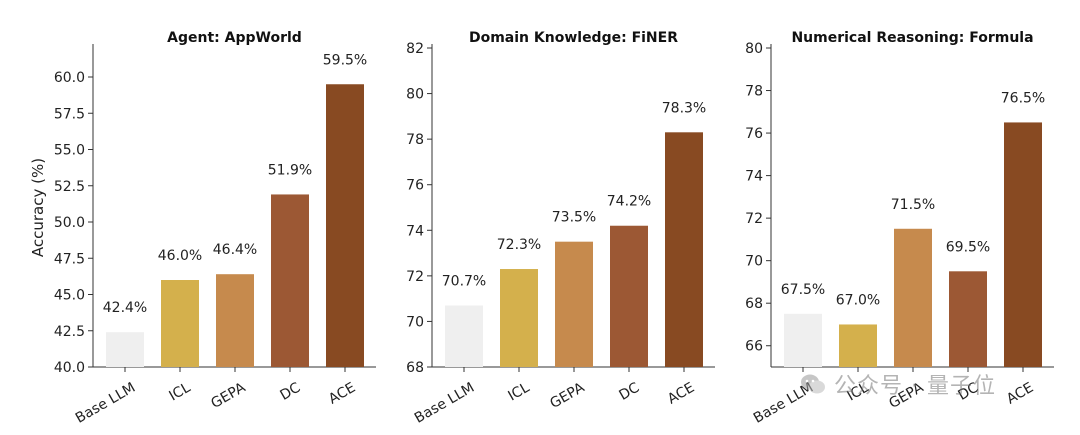  I want to click on data-label: 46.4%, so click(235, 250).